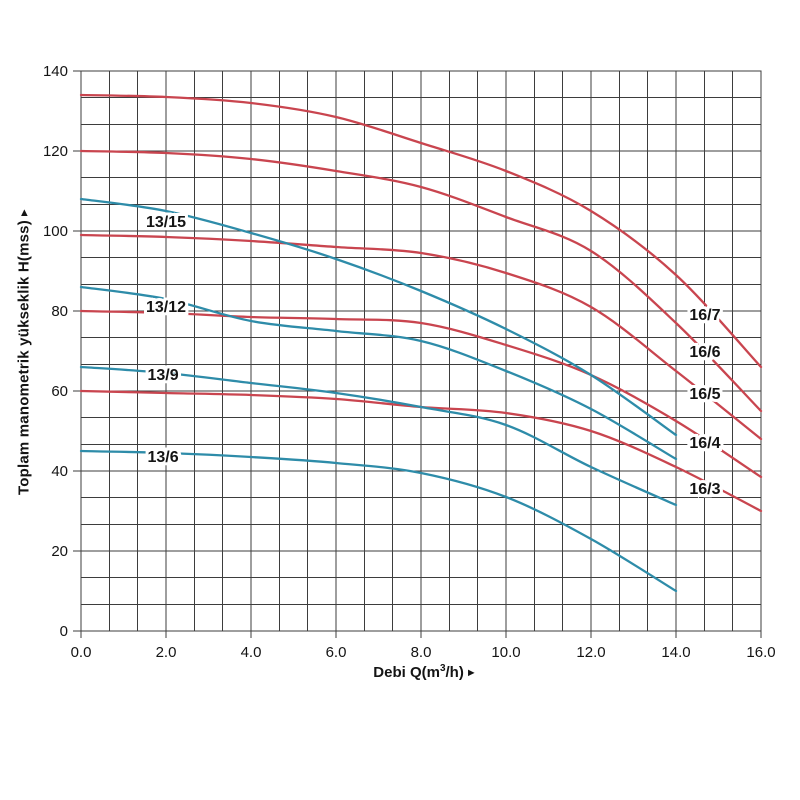 Image resolution: width=800 pixels, height=800 pixels. What do you see at coordinates (421, 652) in the screenshot?
I see `x-tick-label: 8.0` at bounding box center [421, 652].